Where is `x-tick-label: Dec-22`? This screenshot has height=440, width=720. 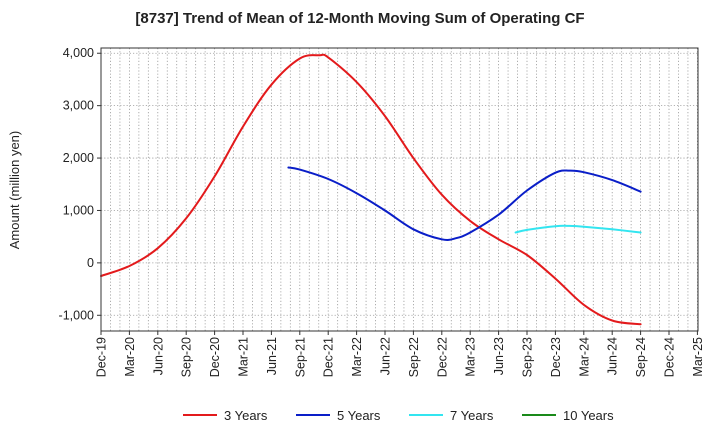 x-tick-label: Dec-22 is located at coordinates (442, 357).